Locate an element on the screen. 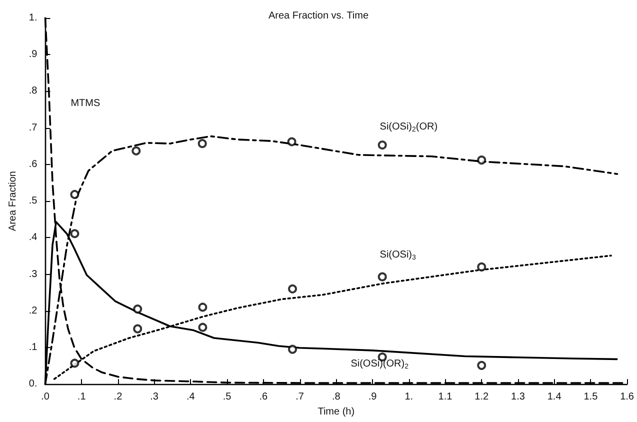 This screenshot has width=637, height=422. x-tick-label: .4 is located at coordinates (191, 397).